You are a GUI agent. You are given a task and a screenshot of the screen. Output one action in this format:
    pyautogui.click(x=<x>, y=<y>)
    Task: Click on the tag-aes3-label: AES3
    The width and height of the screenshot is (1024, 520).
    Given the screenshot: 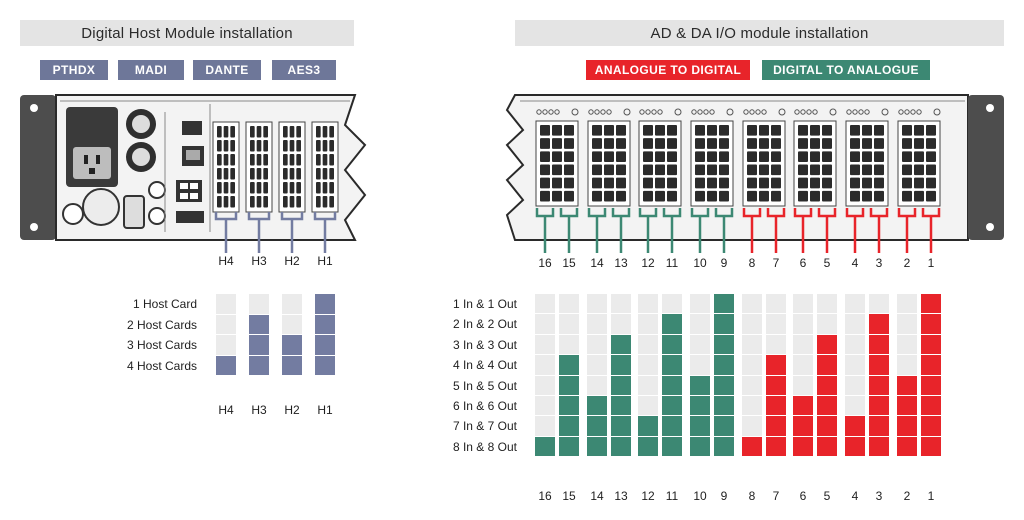 What is the action you would take?
    pyautogui.click(x=304, y=70)
    